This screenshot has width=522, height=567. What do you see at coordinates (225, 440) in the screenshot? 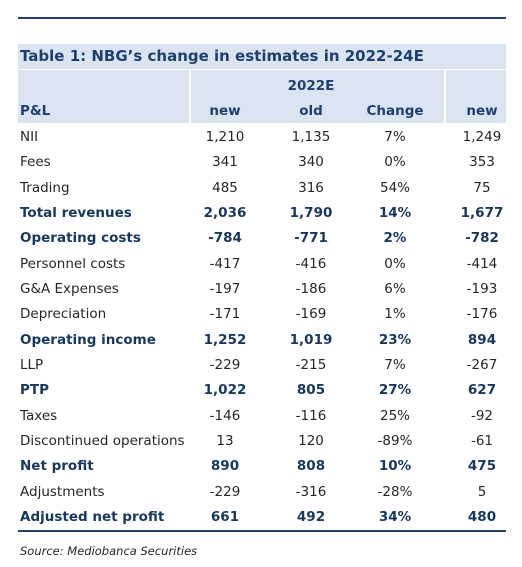
I see `value-cell: 13` at bounding box center [225, 440].